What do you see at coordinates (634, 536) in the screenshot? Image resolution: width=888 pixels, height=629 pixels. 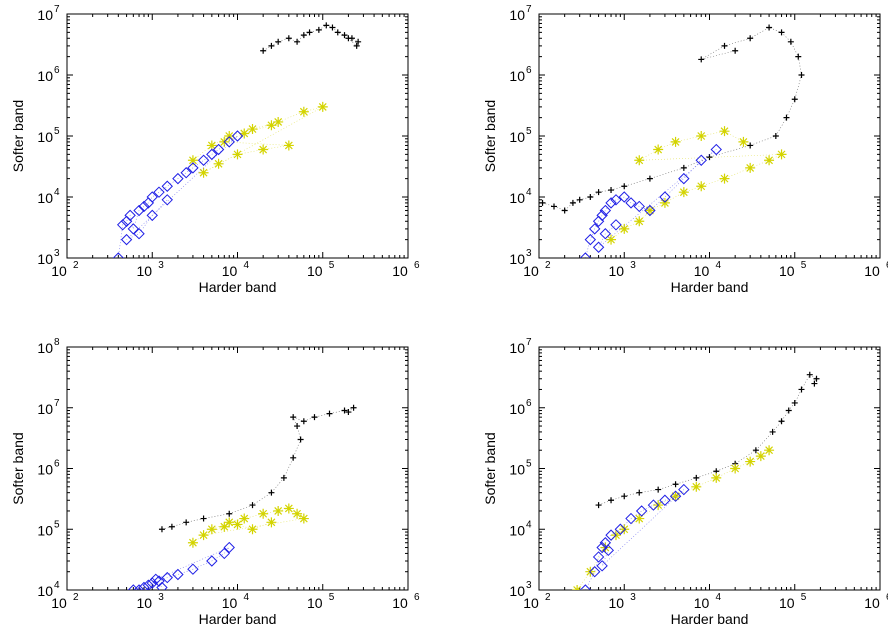 I see `series-blue` at bounding box center [634, 536].